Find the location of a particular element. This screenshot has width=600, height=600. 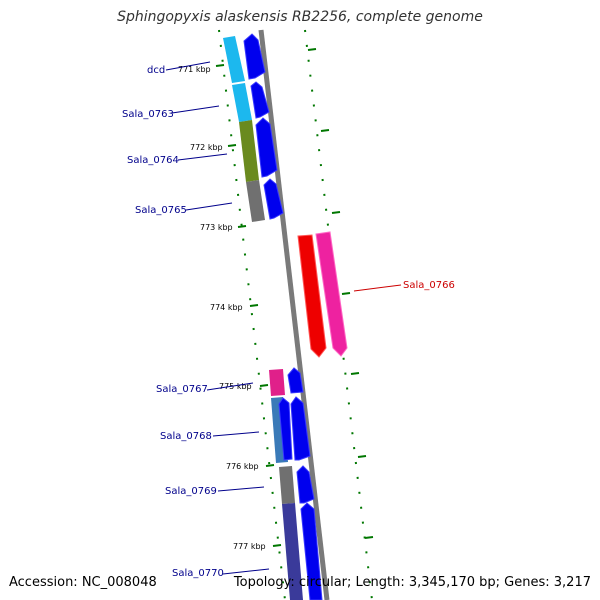

ruler-label: 774 kbp is located at coordinates (226, 307).